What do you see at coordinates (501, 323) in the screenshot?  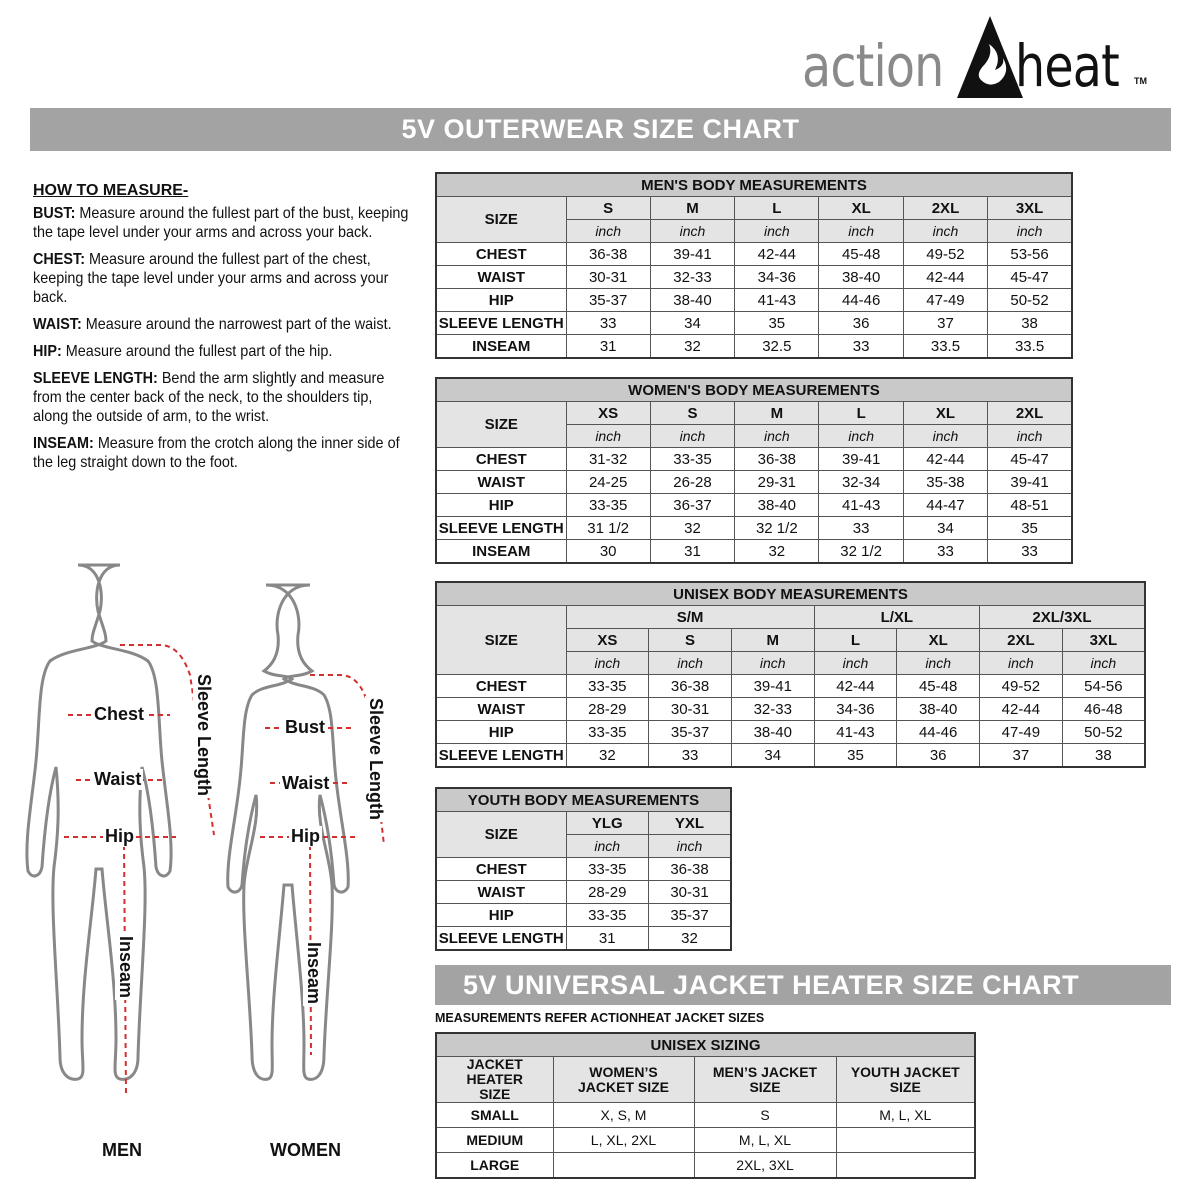 I see `row-label: SLEEVE LENGTH` at bounding box center [501, 323].